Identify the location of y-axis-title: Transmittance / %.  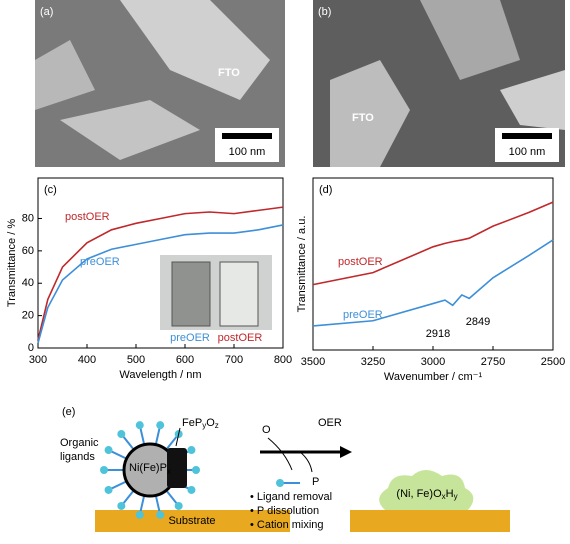
(12, 263).